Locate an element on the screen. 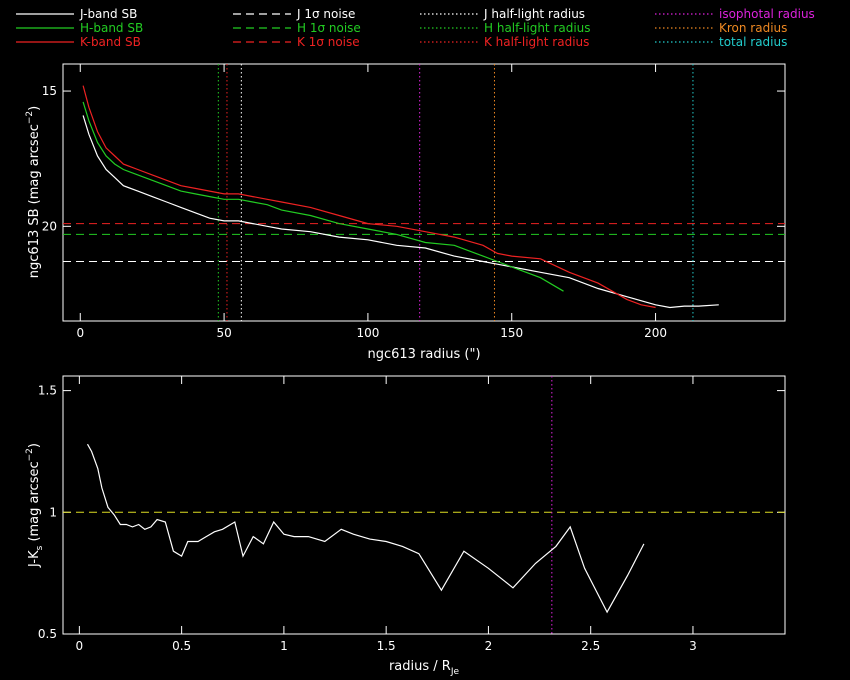 This screenshot has height=680, width=850. bottom-ylabel: J-Ks (mag arcsec−2) is located at coordinates (35, 505).